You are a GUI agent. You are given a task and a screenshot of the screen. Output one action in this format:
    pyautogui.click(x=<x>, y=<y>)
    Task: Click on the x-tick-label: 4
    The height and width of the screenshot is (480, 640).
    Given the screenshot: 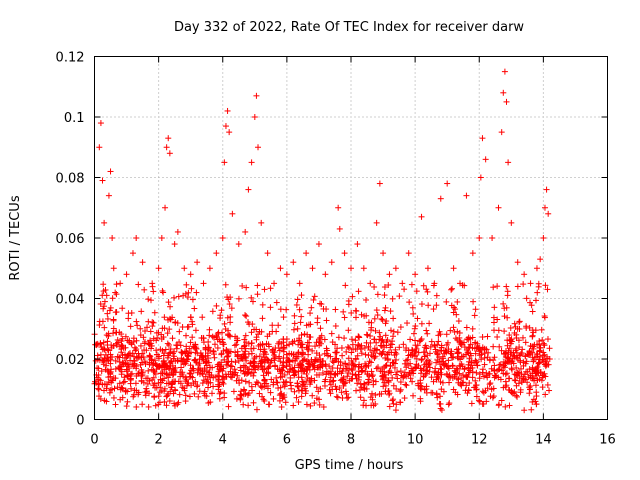 What is the action you would take?
    pyautogui.click(x=223, y=440)
    